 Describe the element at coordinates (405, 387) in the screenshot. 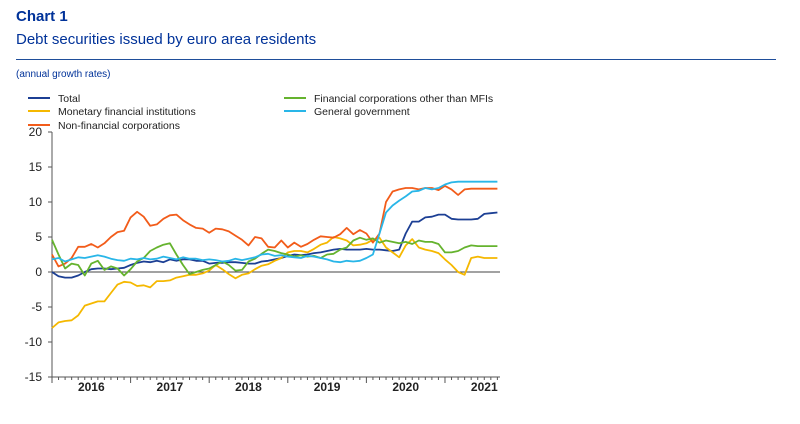

I see `x-tick-label: 2020` at that location.